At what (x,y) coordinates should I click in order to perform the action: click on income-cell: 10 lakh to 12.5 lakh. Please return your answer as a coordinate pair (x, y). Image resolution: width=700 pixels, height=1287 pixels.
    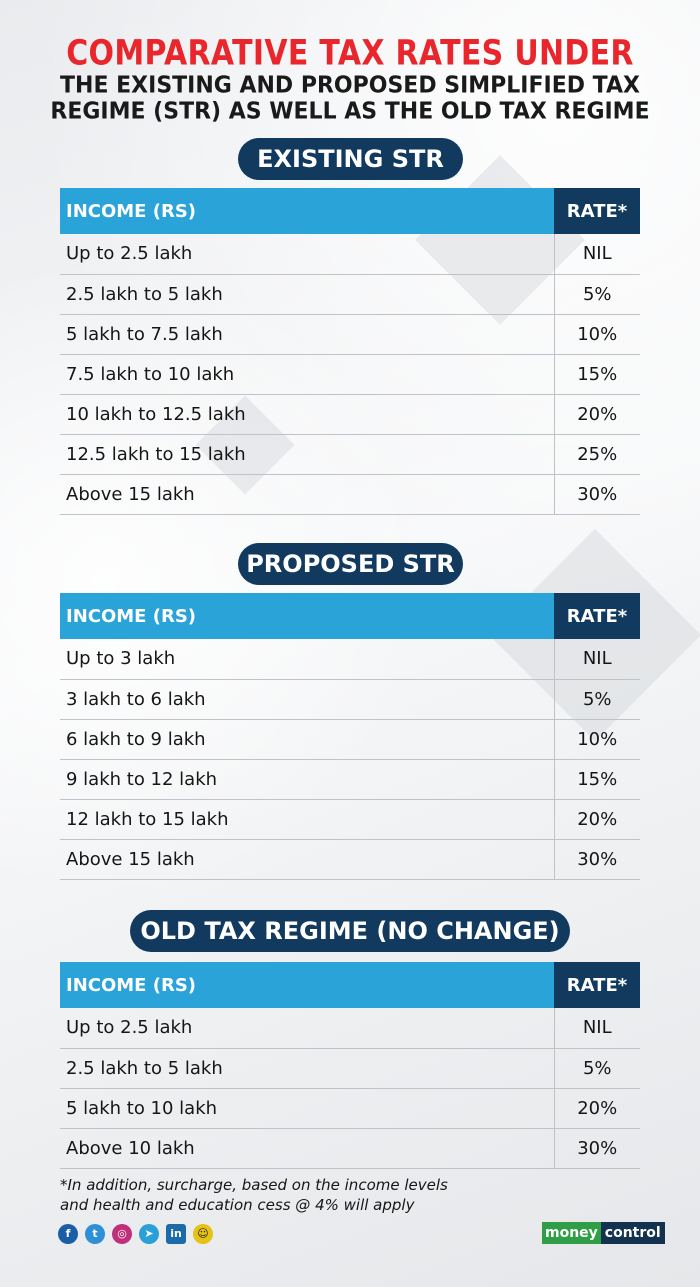
    Looking at the image, I should click on (307, 414).